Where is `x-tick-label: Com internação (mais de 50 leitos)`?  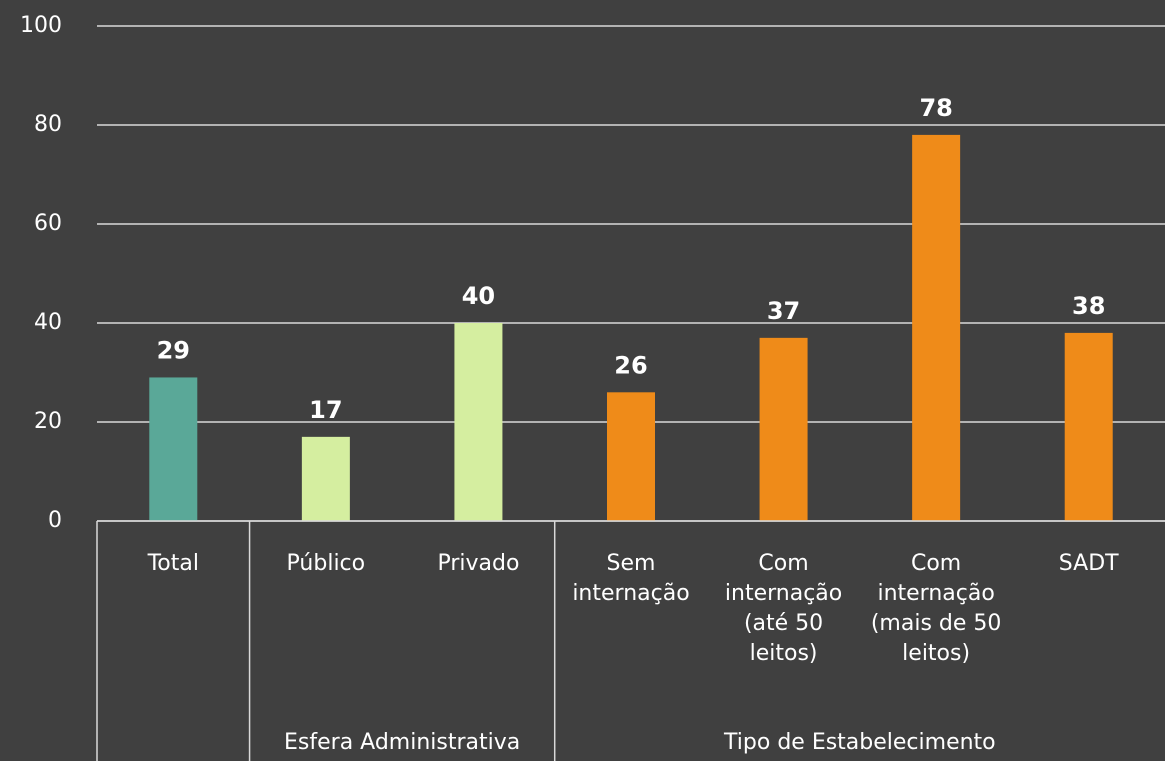
x-tick-label: Com internação (mais de 50 leitos) is located at coordinates (936, 608).